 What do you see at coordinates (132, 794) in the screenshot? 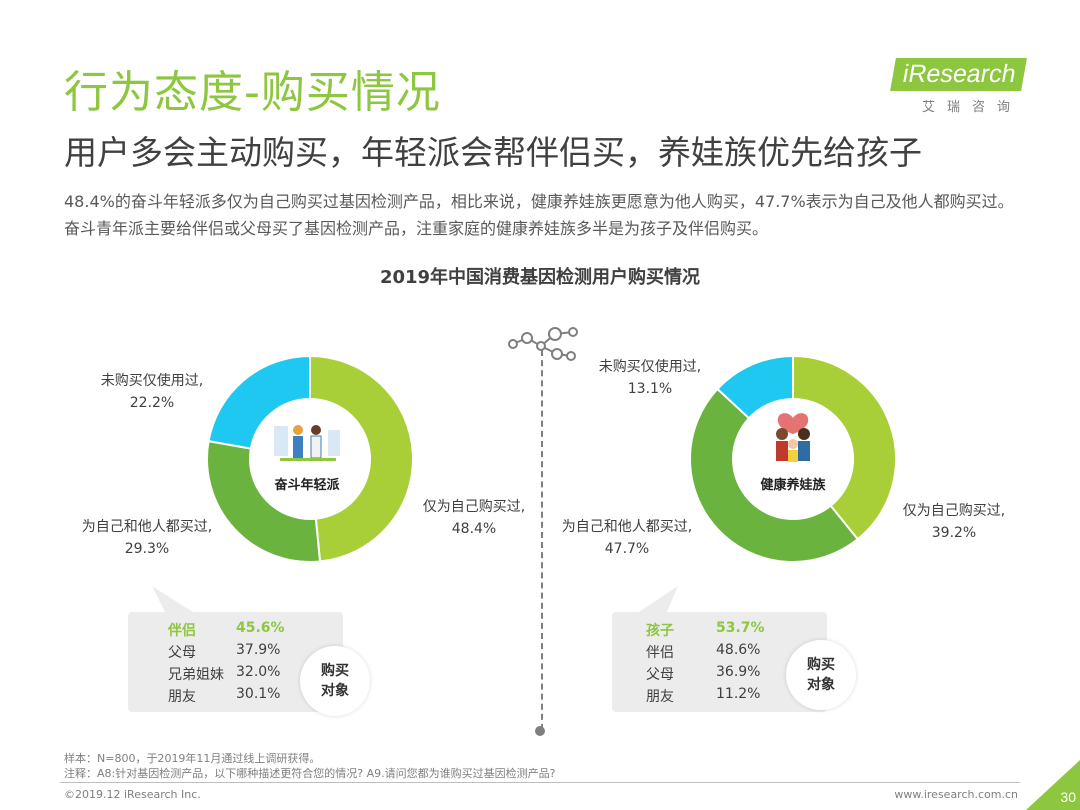
I see `copyright-text: ©2019.12 iResearch Inc.` at bounding box center [132, 794].